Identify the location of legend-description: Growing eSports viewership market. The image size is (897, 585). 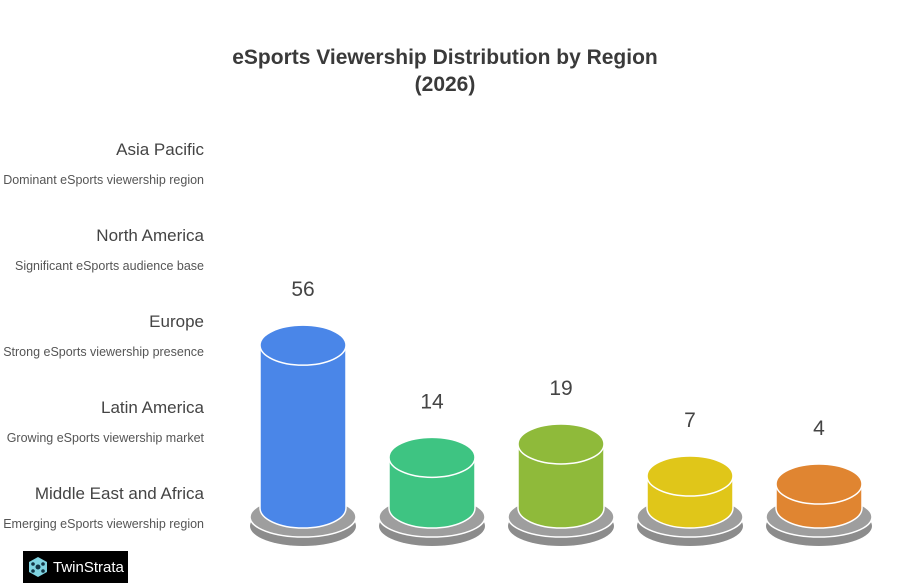
(105, 438).